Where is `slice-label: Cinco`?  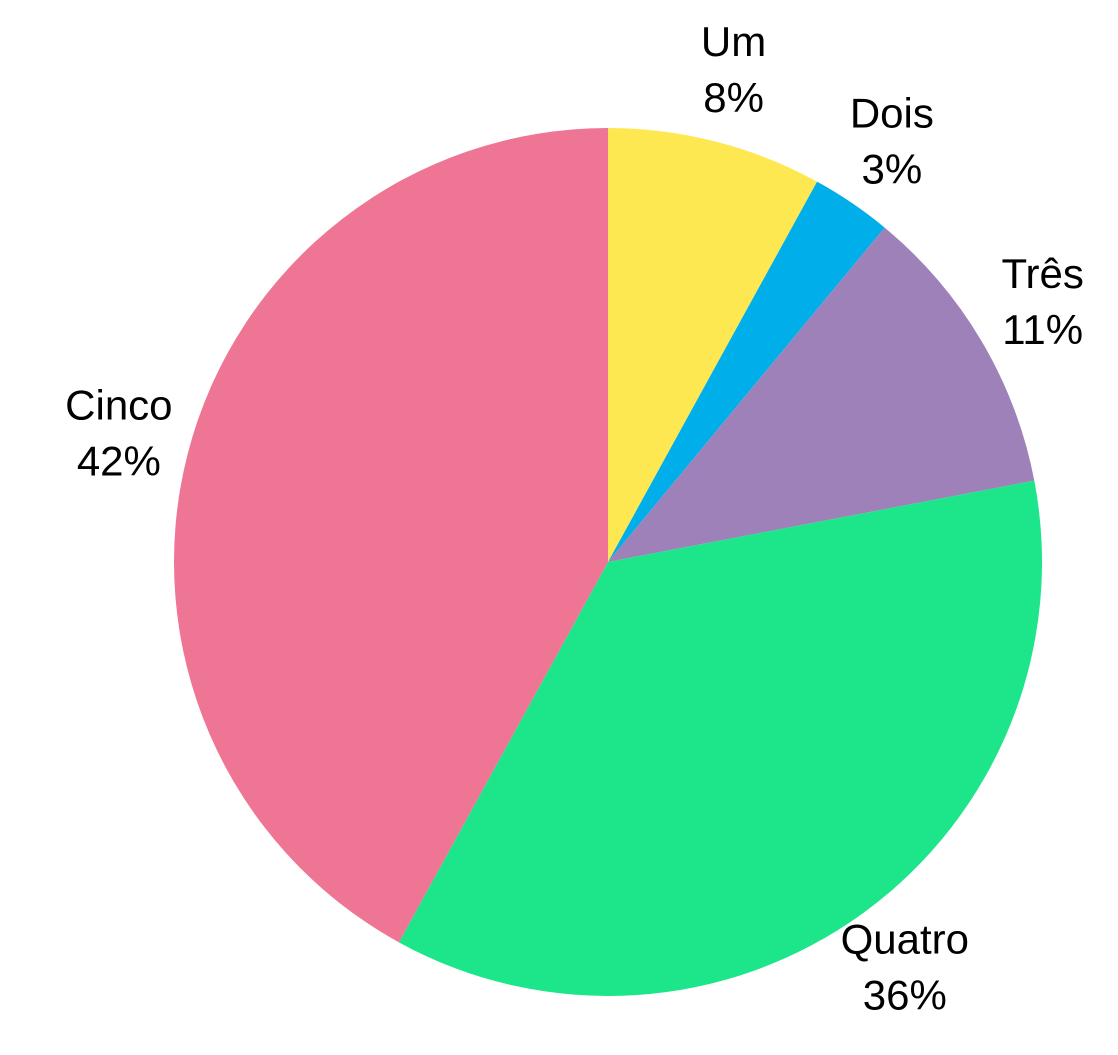
slice-label: Cinco is located at coordinates (118, 405).